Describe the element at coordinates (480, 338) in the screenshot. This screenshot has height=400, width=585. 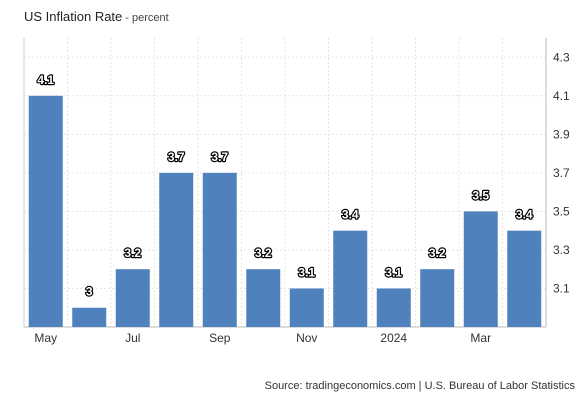
I see `x-tick-label: Mar` at that location.